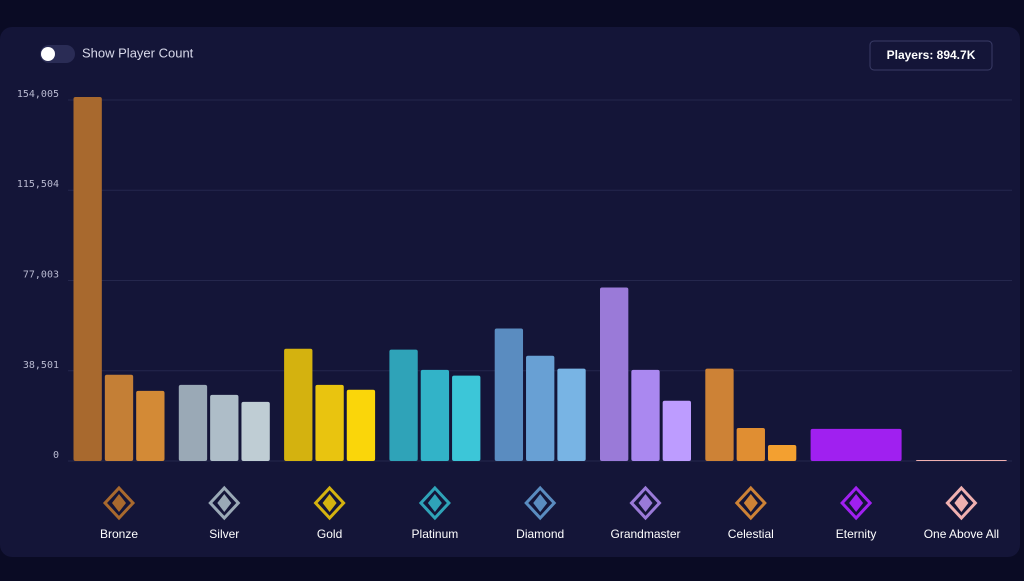  I want to click on x-tick-label: Grandmaster, so click(645, 534).